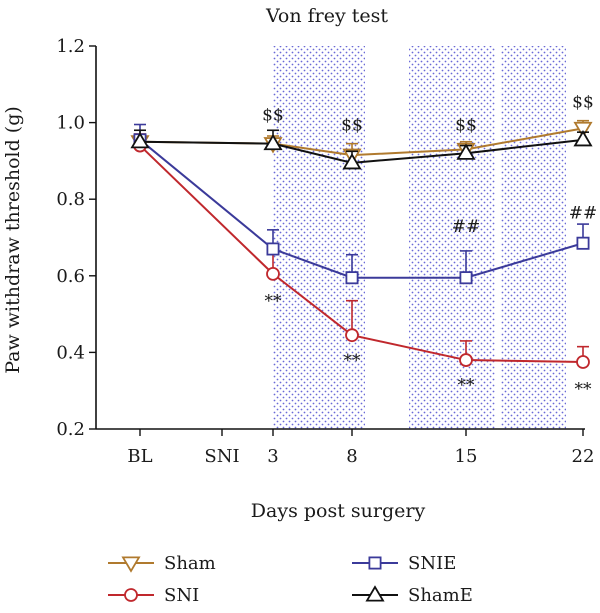 The image size is (600, 613). What do you see at coordinates (432, 563) in the screenshot?
I see `legend-label-snie: SNIE` at bounding box center [432, 563].